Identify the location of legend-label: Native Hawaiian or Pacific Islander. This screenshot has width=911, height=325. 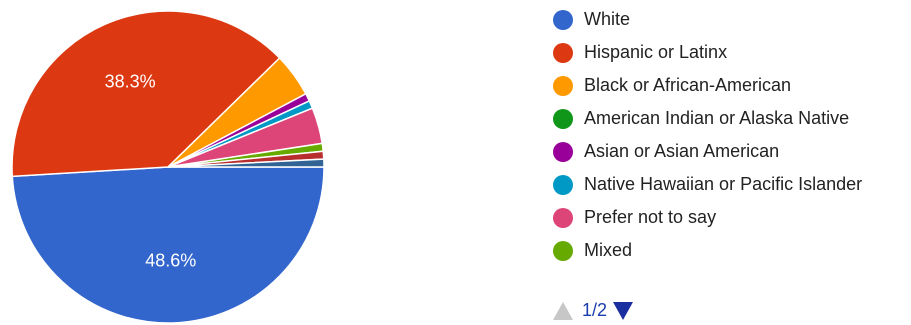
(723, 184).